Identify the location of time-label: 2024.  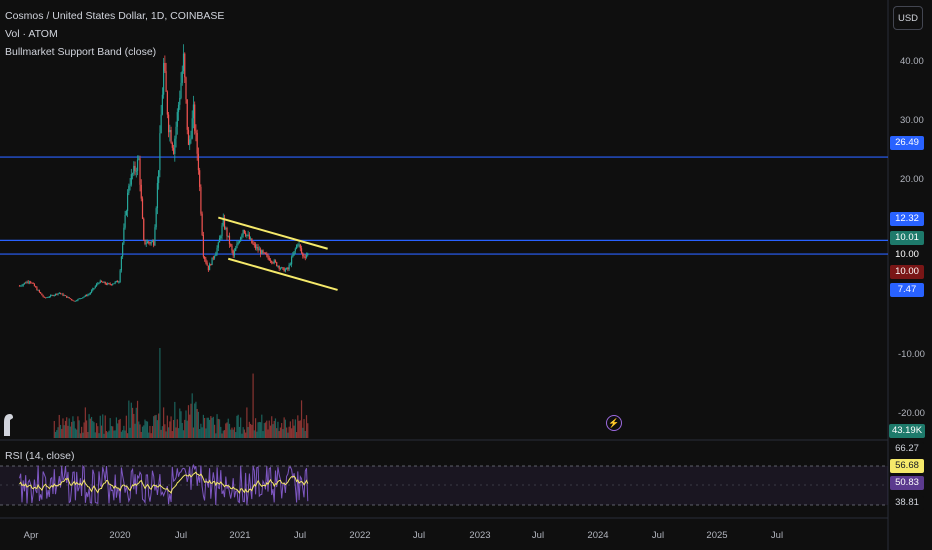
(598, 535).